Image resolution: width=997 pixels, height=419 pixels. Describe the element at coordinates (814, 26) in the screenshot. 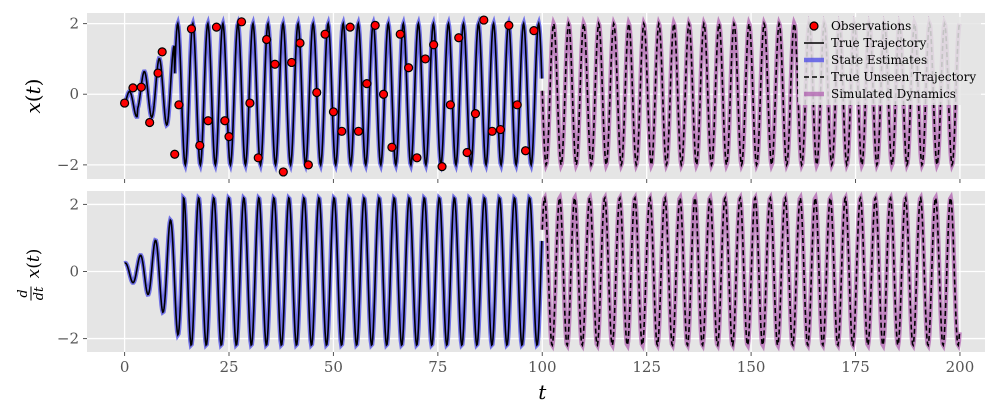

I see `legend-swatch-observations` at that location.